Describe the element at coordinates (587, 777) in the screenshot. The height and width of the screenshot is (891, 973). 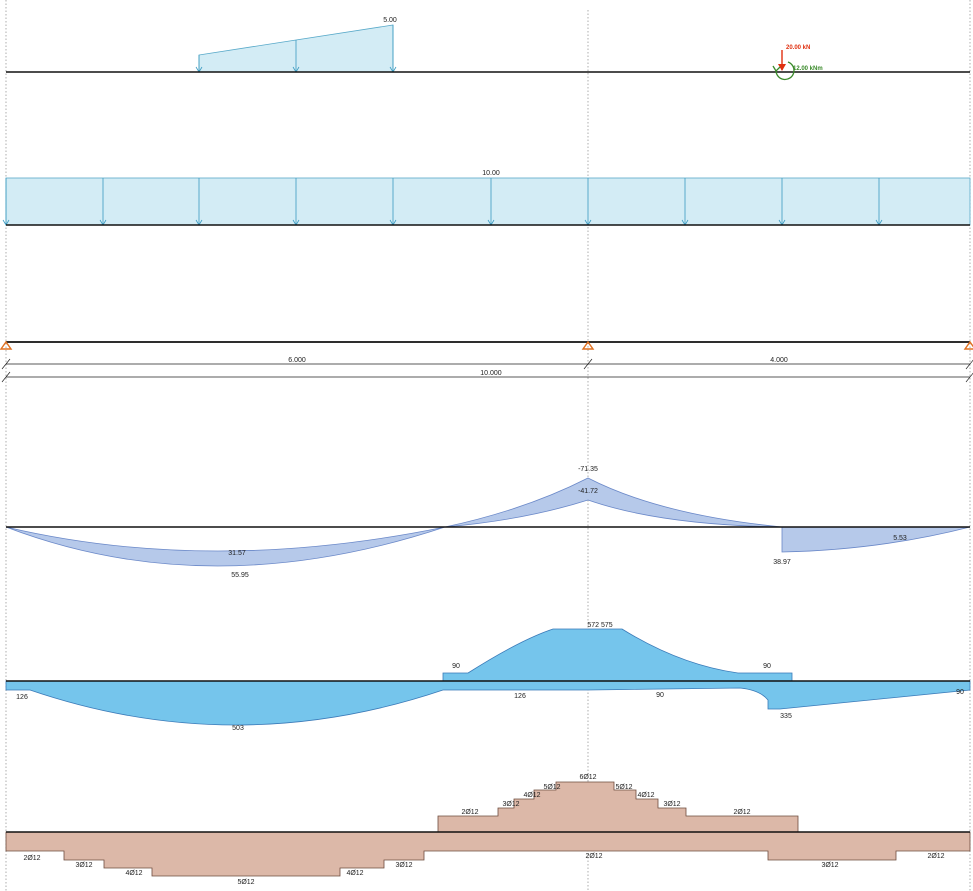
I see `rebar-top-label: 6Ø12` at that location.